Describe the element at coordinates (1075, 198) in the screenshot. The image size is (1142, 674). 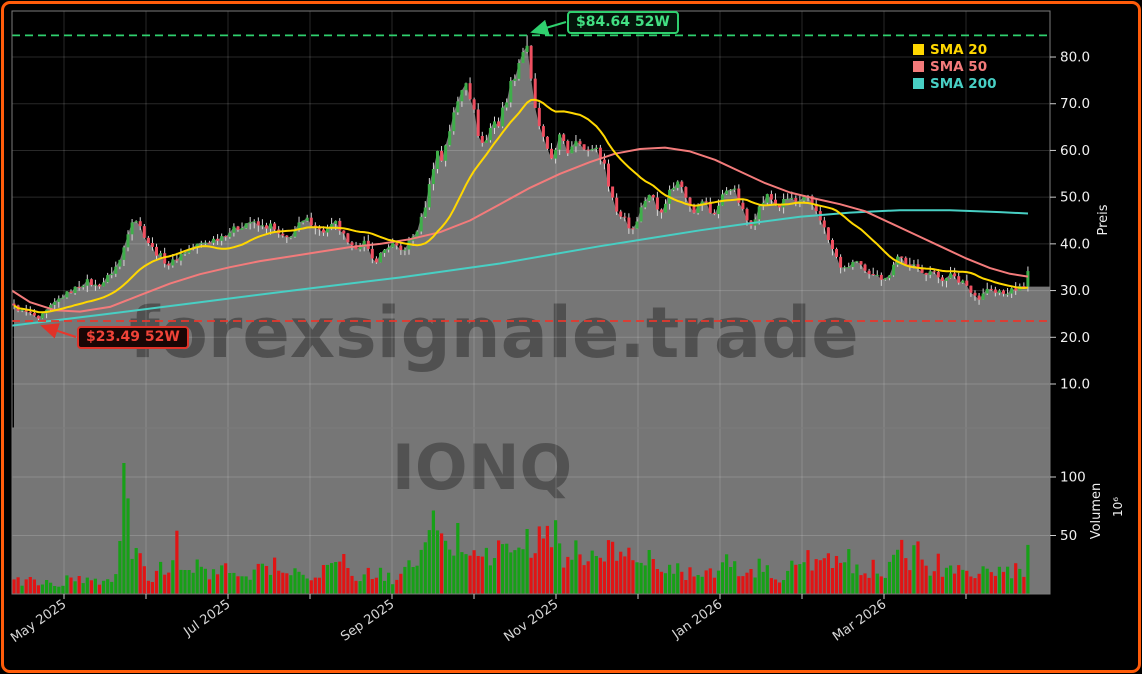
I see `price-tick-label: 50.0` at that location.